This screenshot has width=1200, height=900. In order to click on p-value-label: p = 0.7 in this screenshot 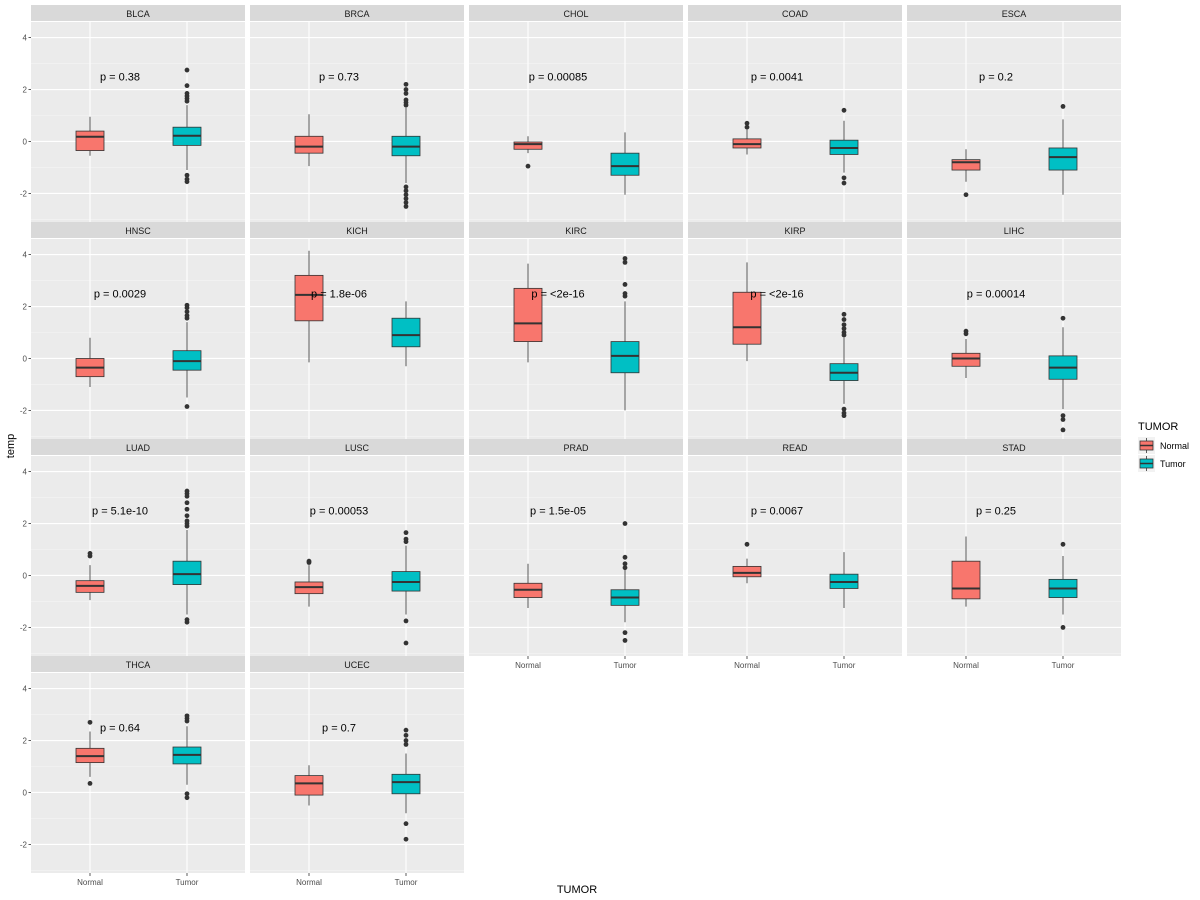, I will do `click(339, 729)`.